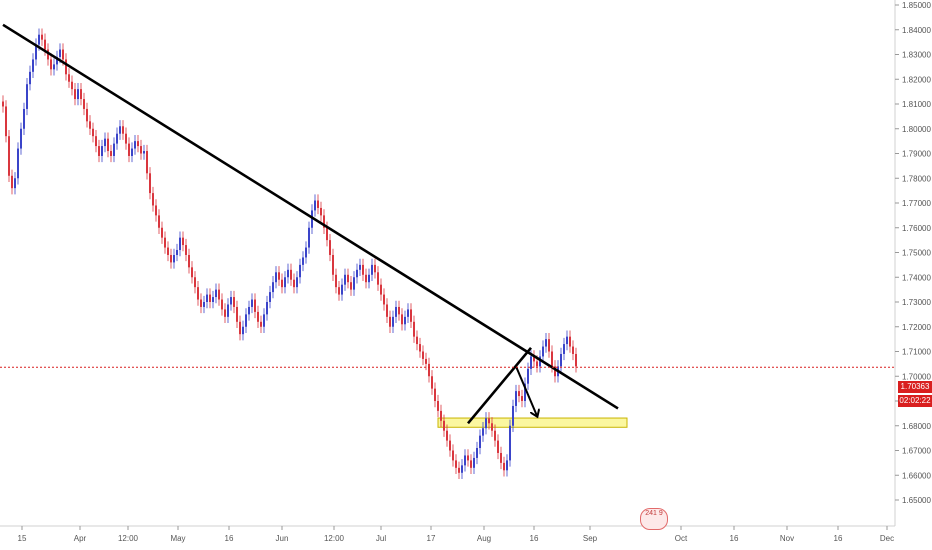 This screenshot has height=550, width=932. What do you see at coordinates (590, 538) in the screenshot?
I see `x-tick-label: Sep` at bounding box center [590, 538].